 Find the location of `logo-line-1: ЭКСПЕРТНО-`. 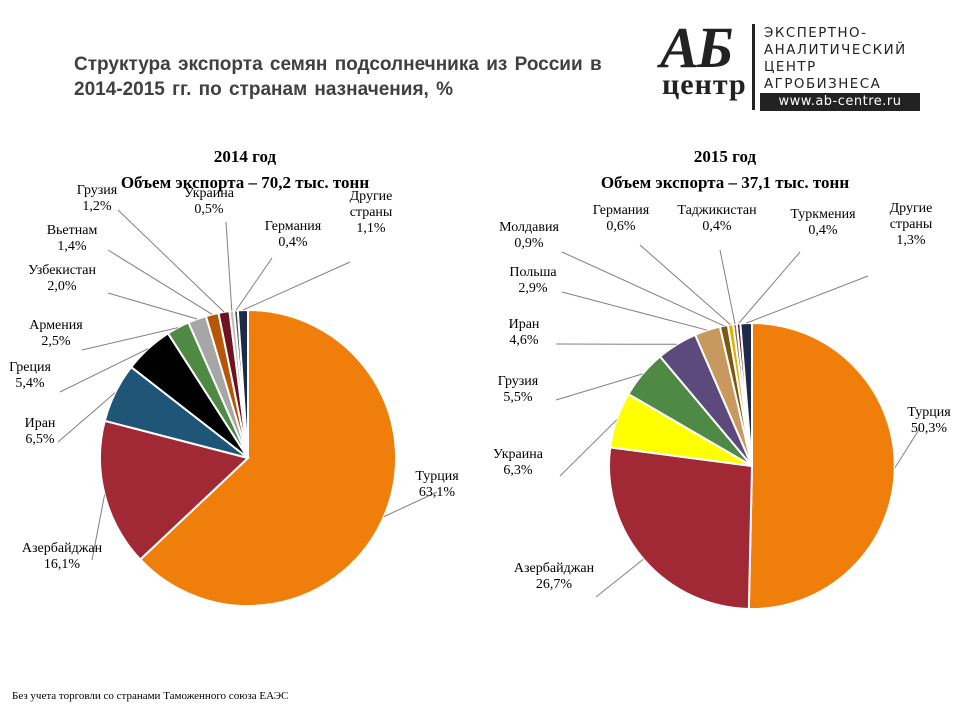

logo-line-1: ЭКСПЕРТНО- is located at coordinates (816, 33).